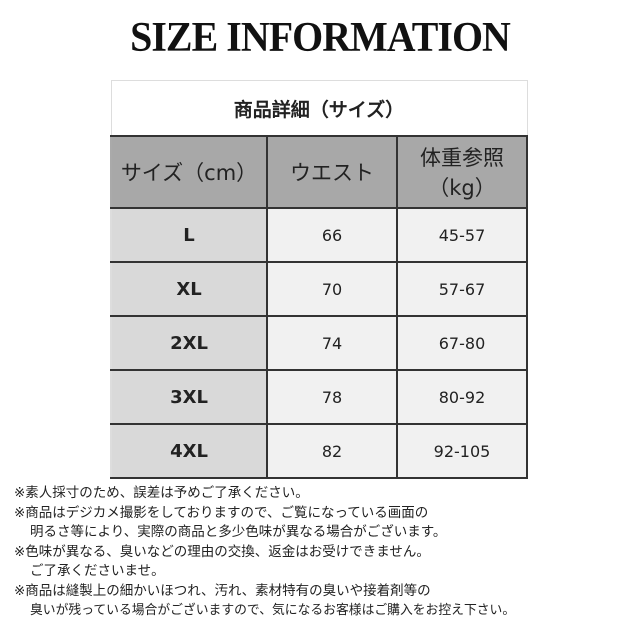 This screenshot has height=640, width=640. I want to click on waist-cell: 82, so click(332, 451).